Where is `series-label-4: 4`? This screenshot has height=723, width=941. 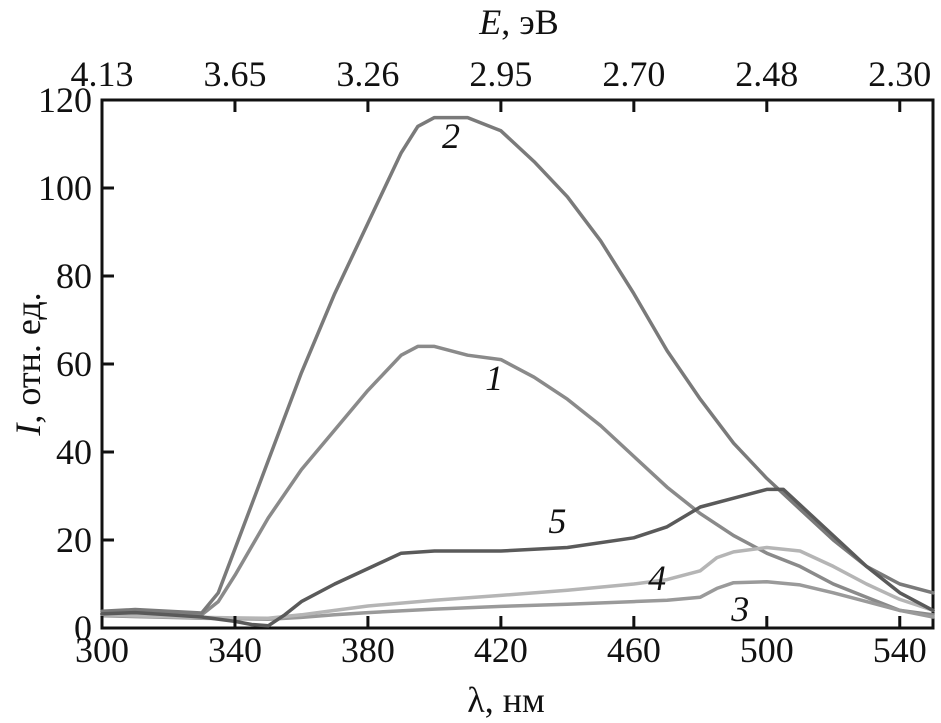 series-label-4: 4 is located at coordinates (657, 578).